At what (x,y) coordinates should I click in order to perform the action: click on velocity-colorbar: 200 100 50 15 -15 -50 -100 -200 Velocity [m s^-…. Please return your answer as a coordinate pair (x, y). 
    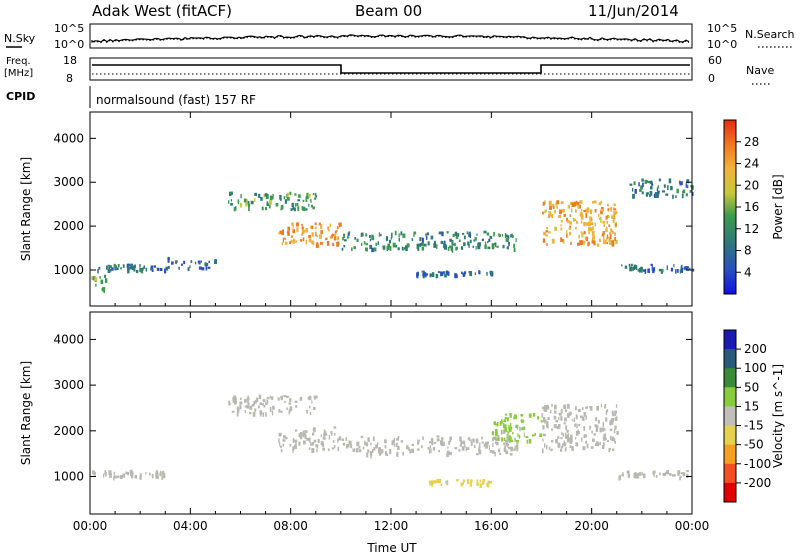
    Looking at the image, I should click on (754, 416).